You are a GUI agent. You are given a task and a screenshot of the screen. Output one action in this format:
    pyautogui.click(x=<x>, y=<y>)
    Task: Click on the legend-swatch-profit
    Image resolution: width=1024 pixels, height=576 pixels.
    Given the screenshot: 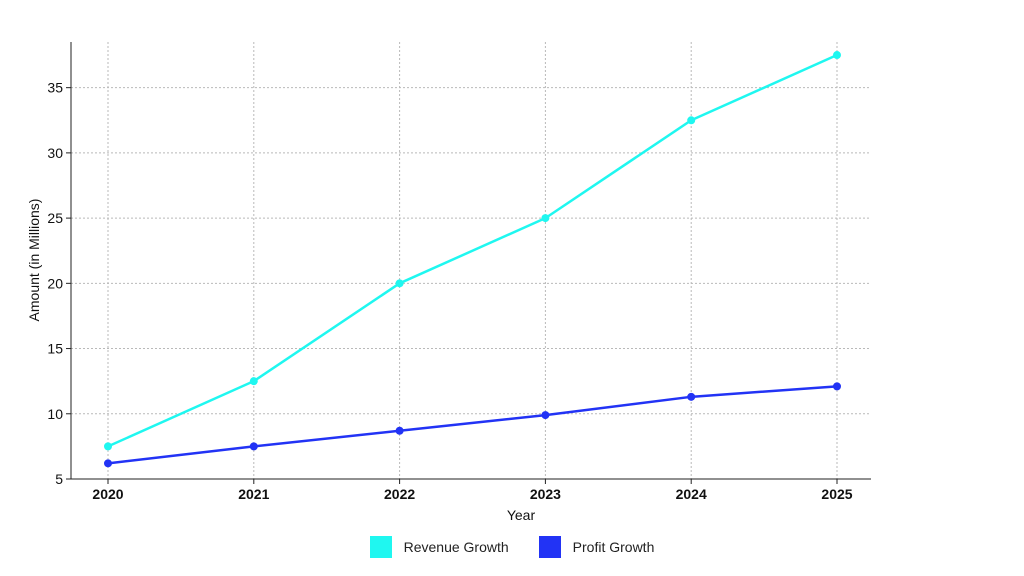 What is the action you would take?
    pyautogui.click(x=549, y=547)
    